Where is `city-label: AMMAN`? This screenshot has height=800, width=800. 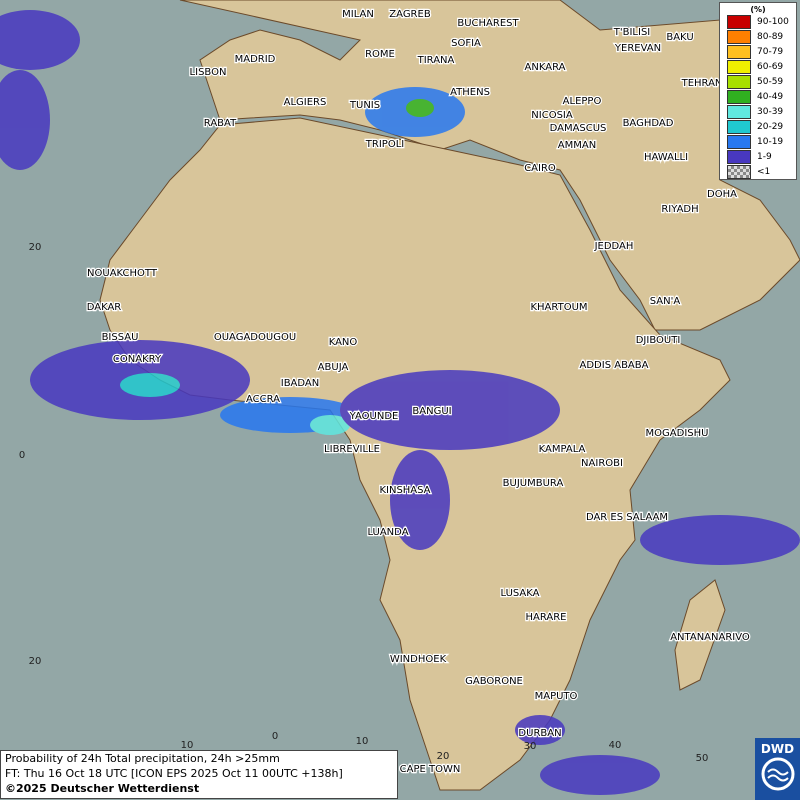 city-label: AMMAN is located at coordinates (577, 145).